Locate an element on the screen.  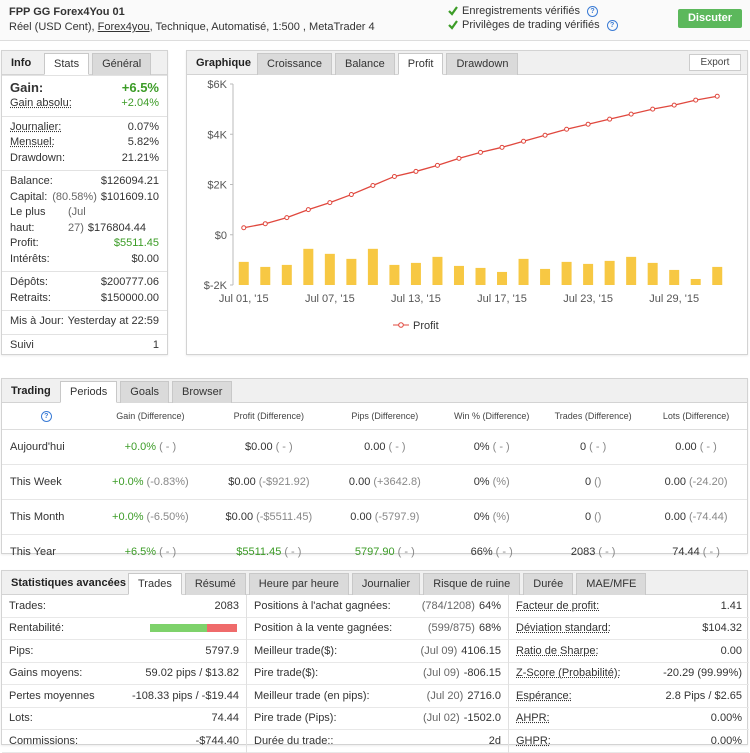
cell-diff: () is located at coordinates (598, 517).